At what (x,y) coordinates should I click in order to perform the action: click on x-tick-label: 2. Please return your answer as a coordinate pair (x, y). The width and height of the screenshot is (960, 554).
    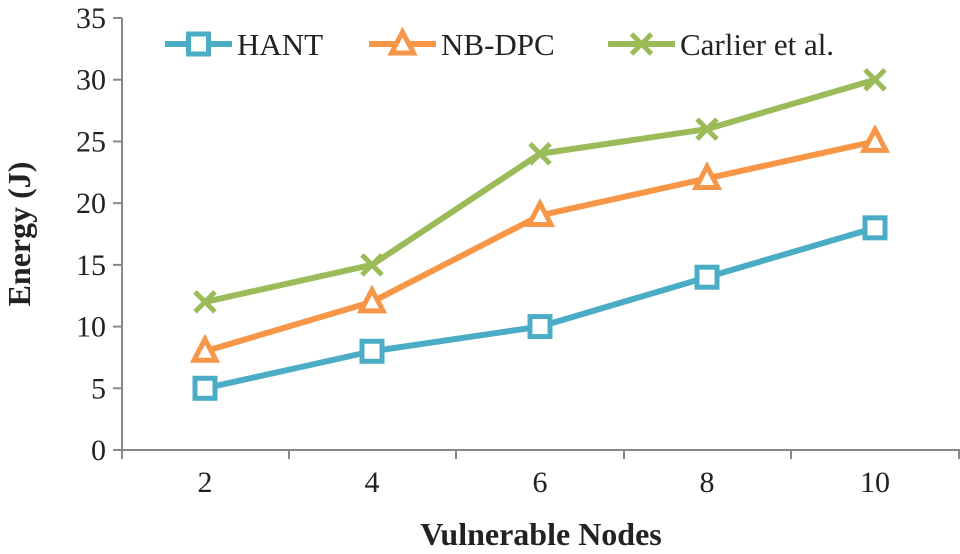
    Looking at the image, I should click on (205, 482).